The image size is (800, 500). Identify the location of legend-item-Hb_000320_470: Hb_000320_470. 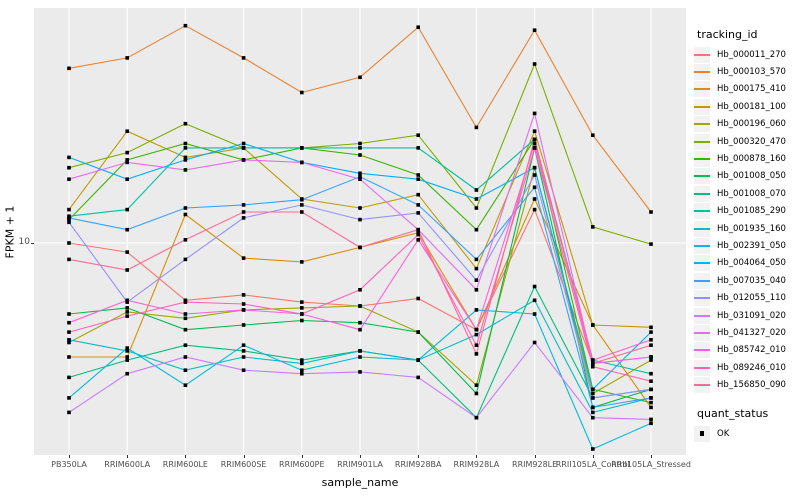
(746, 141).